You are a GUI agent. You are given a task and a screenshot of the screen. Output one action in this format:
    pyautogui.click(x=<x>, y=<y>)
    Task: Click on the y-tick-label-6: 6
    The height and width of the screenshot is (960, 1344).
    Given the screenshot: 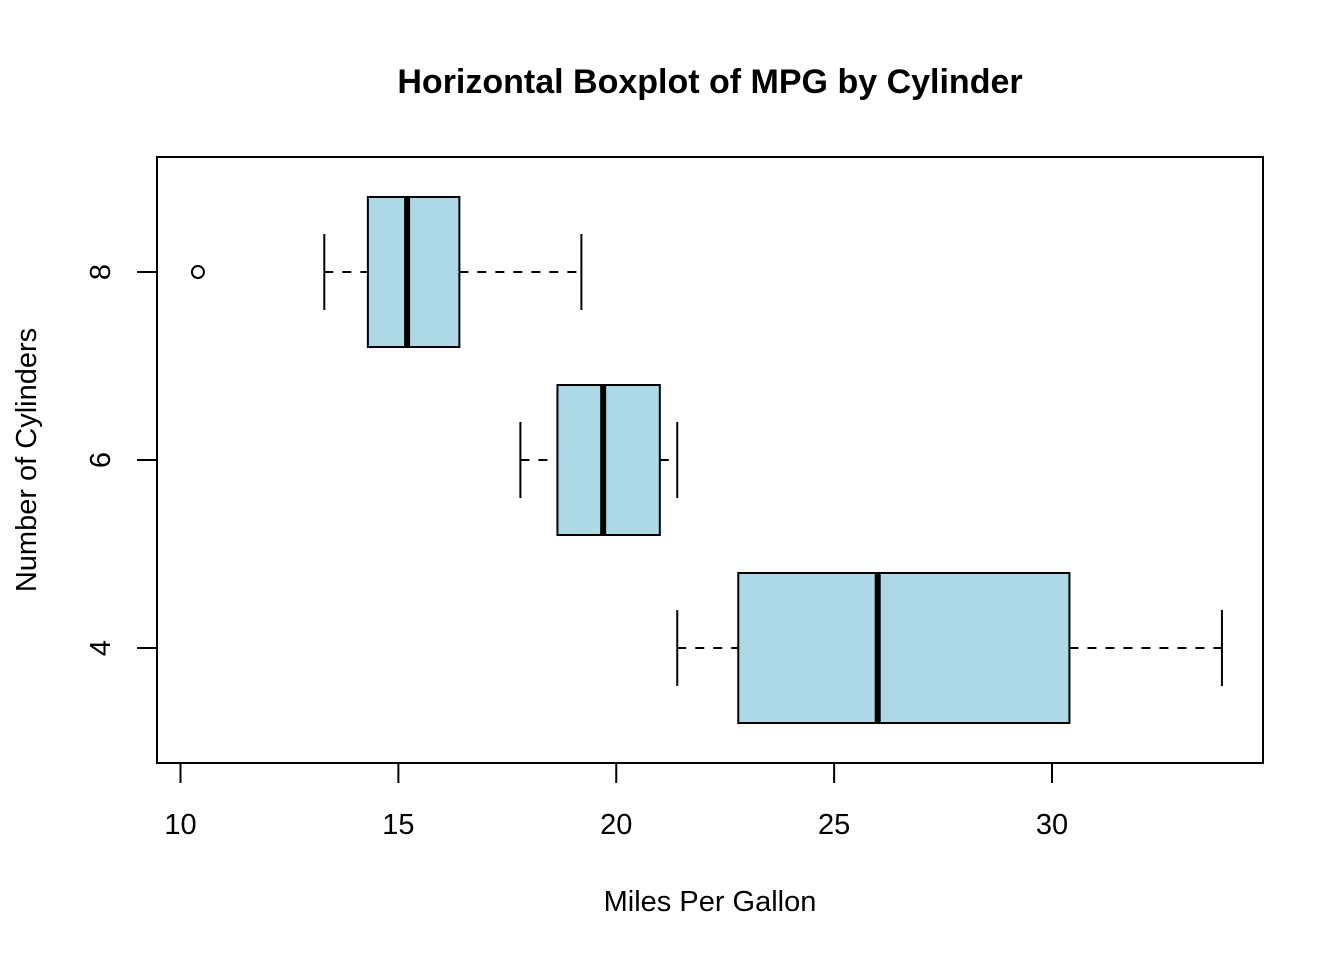 What is the action you would take?
    pyautogui.click(x=101, y=460)
    